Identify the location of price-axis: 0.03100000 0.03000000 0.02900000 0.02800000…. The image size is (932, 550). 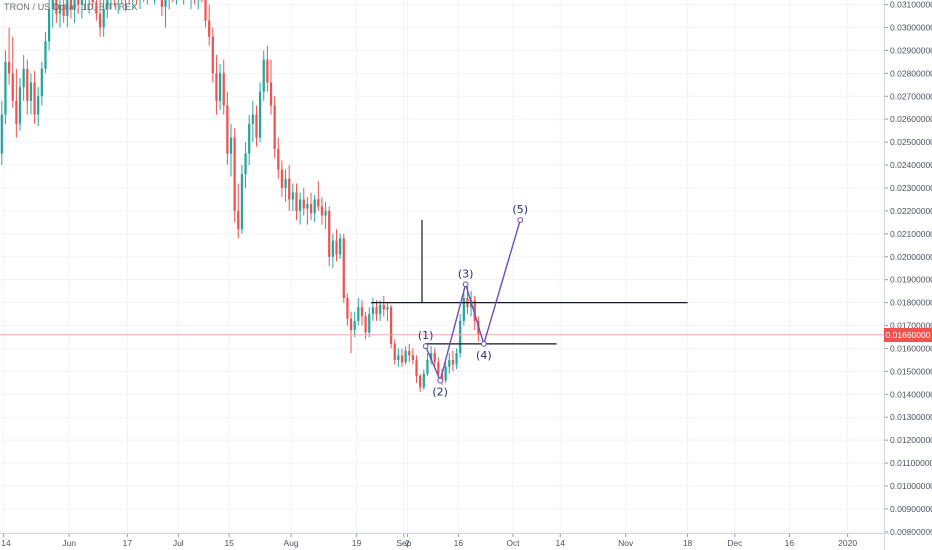
(908, 275).